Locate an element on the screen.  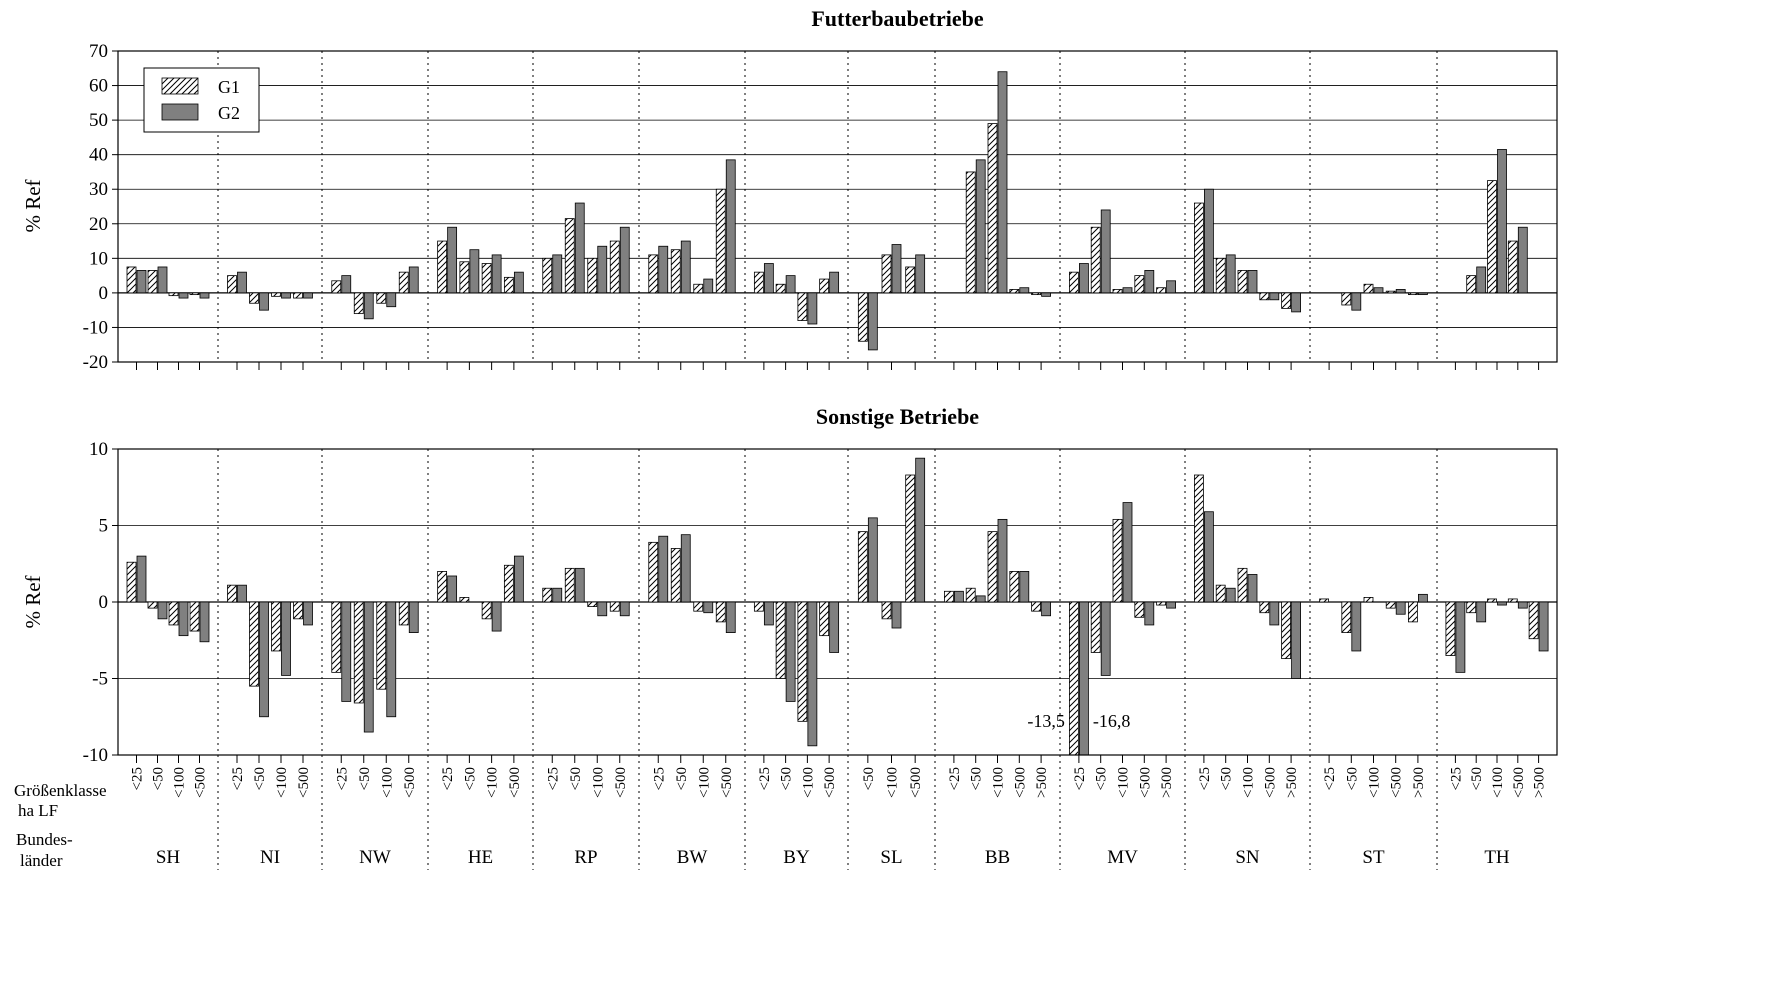
annotation-g2-value: -16,8 is located at coordinates (1112, 721).